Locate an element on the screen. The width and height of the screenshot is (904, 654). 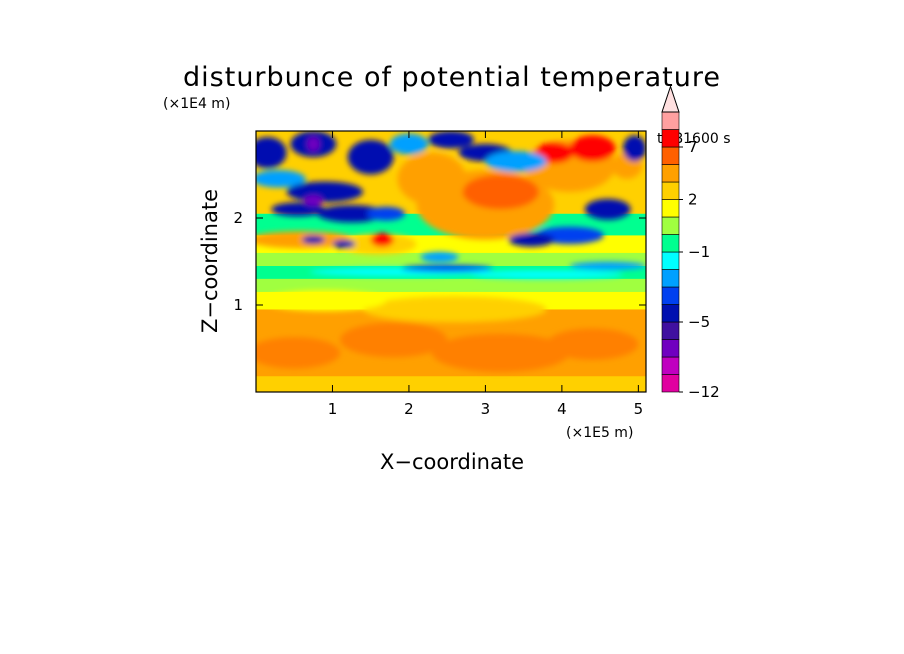
x-axis-title: X−coordinate is located at coordinates (452, 462).